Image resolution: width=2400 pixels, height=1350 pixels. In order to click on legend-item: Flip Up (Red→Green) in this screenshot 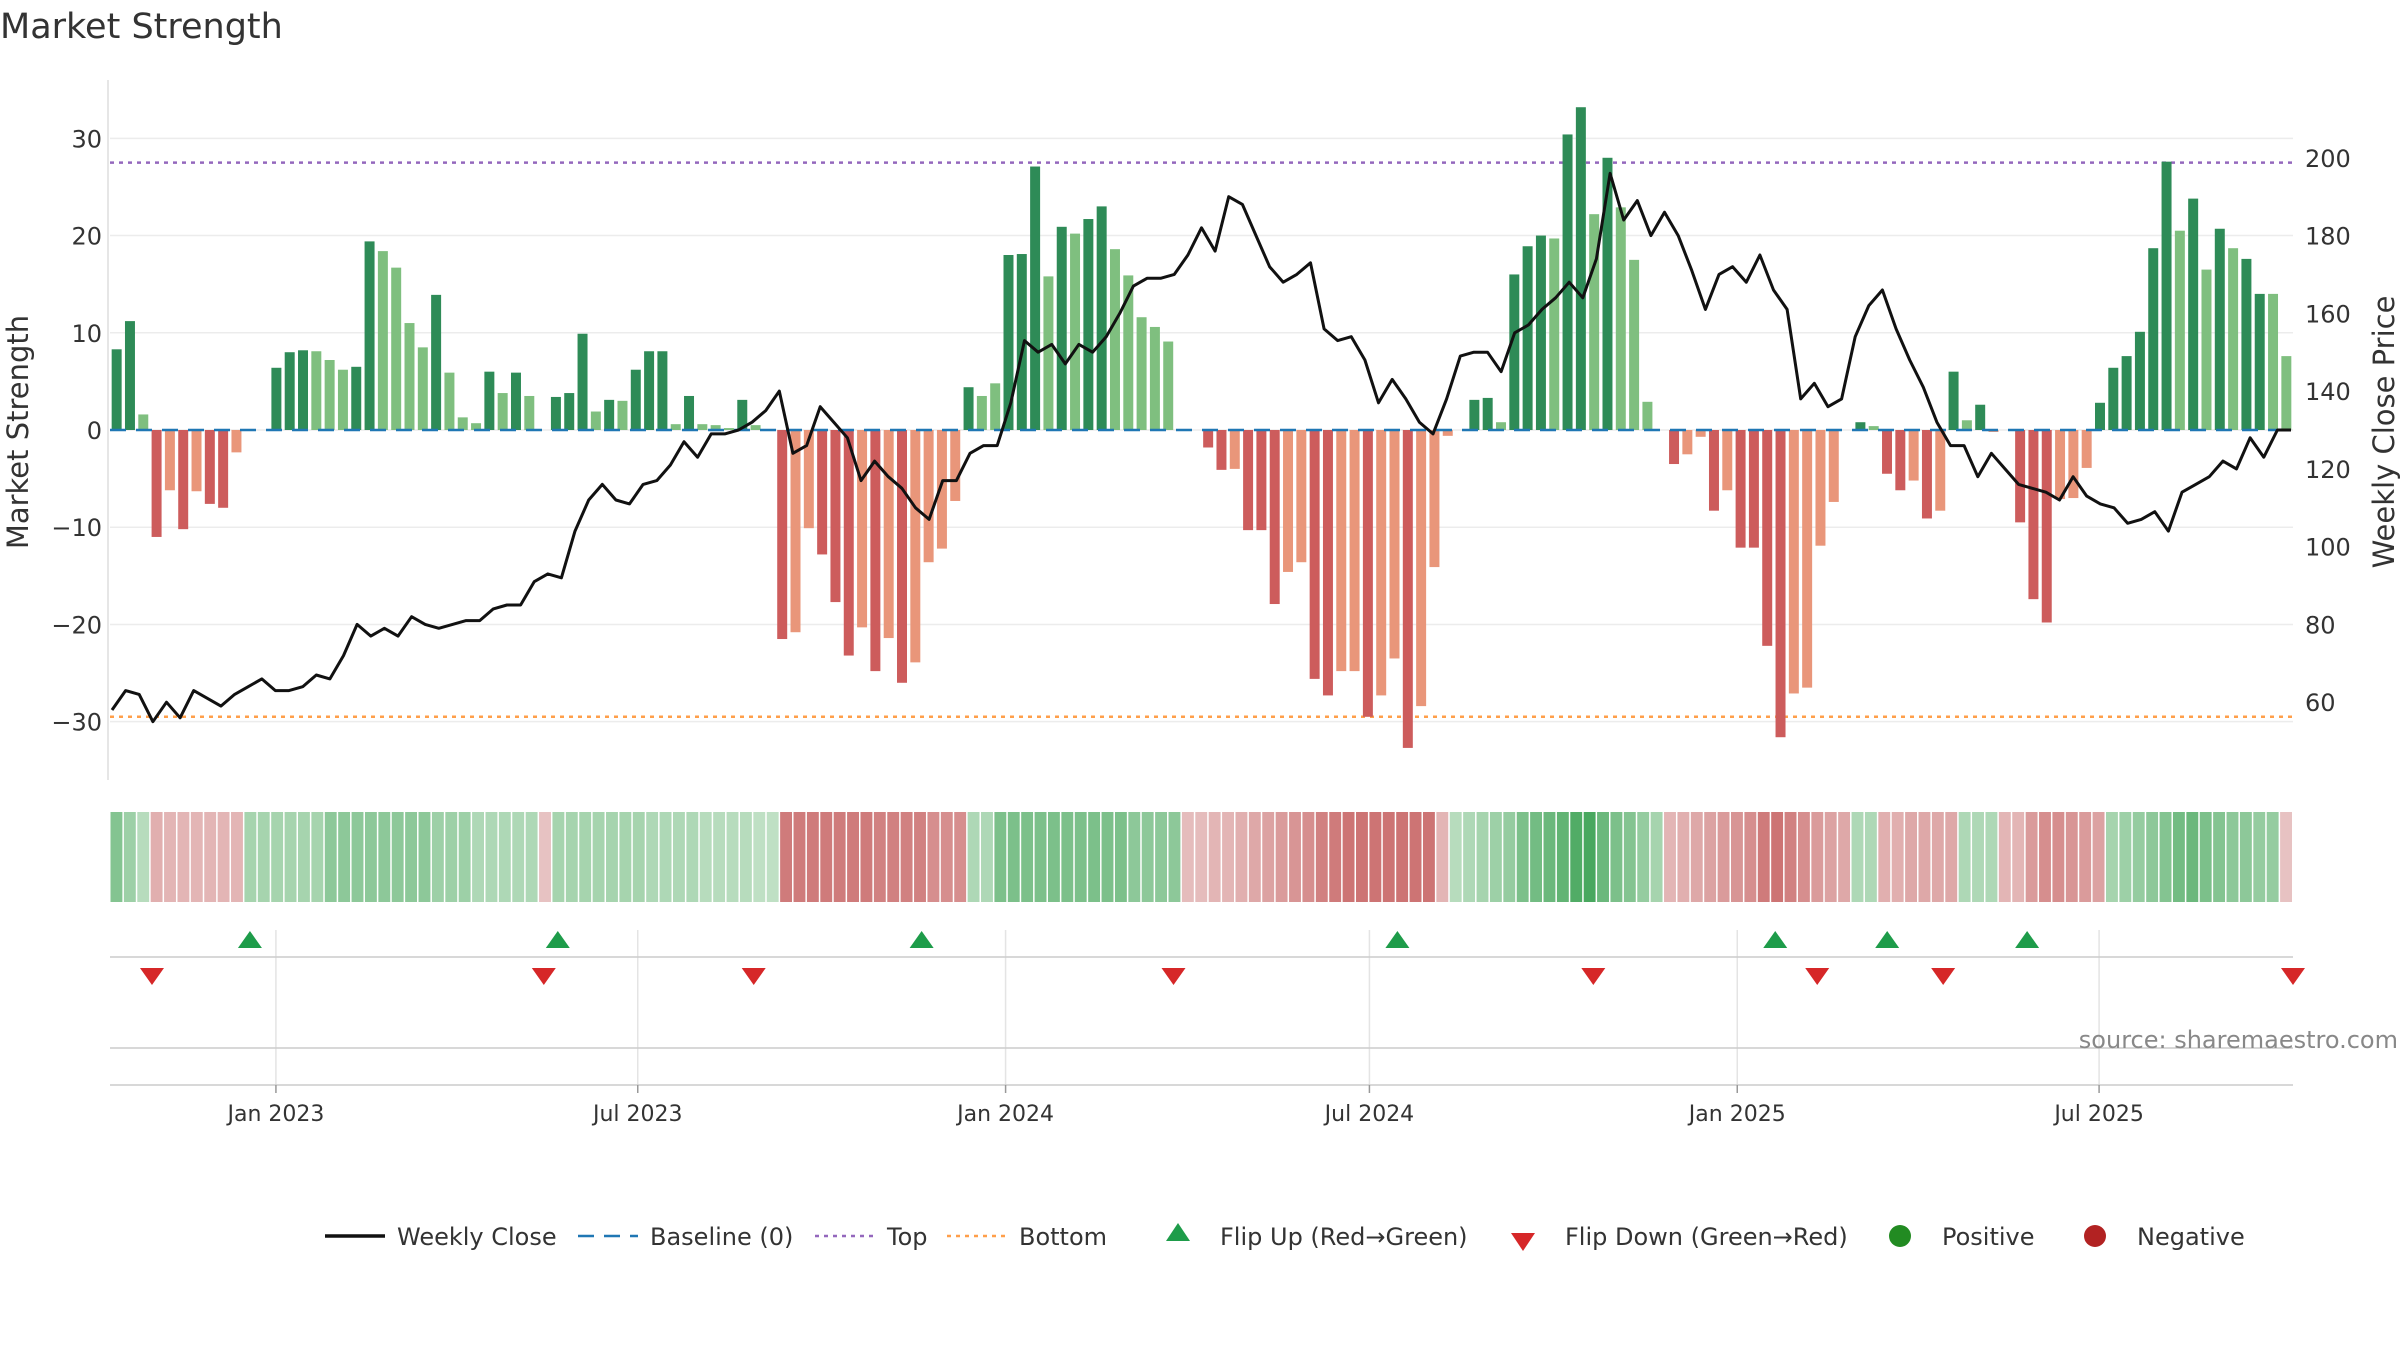, I will do `click(1317, 1237)`.